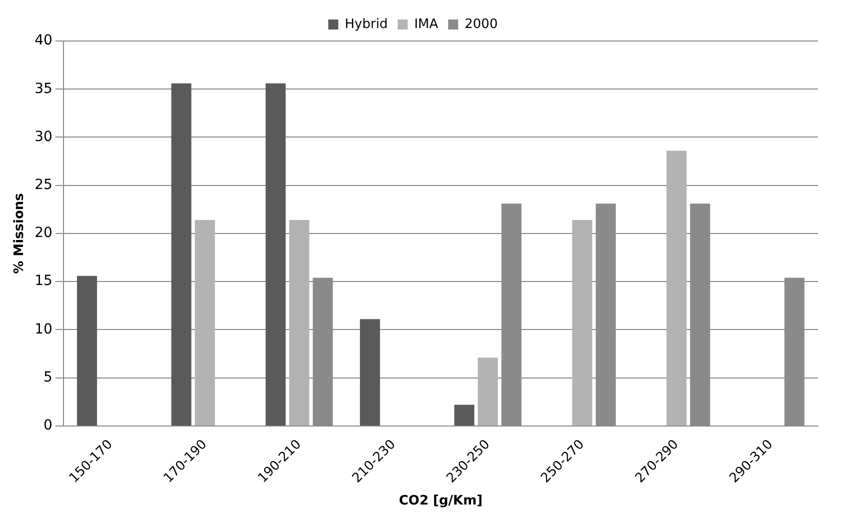  Describe the element at coordinates (20, 233) in the screenshot. I see `y-axis-title: % Missions` at that location.